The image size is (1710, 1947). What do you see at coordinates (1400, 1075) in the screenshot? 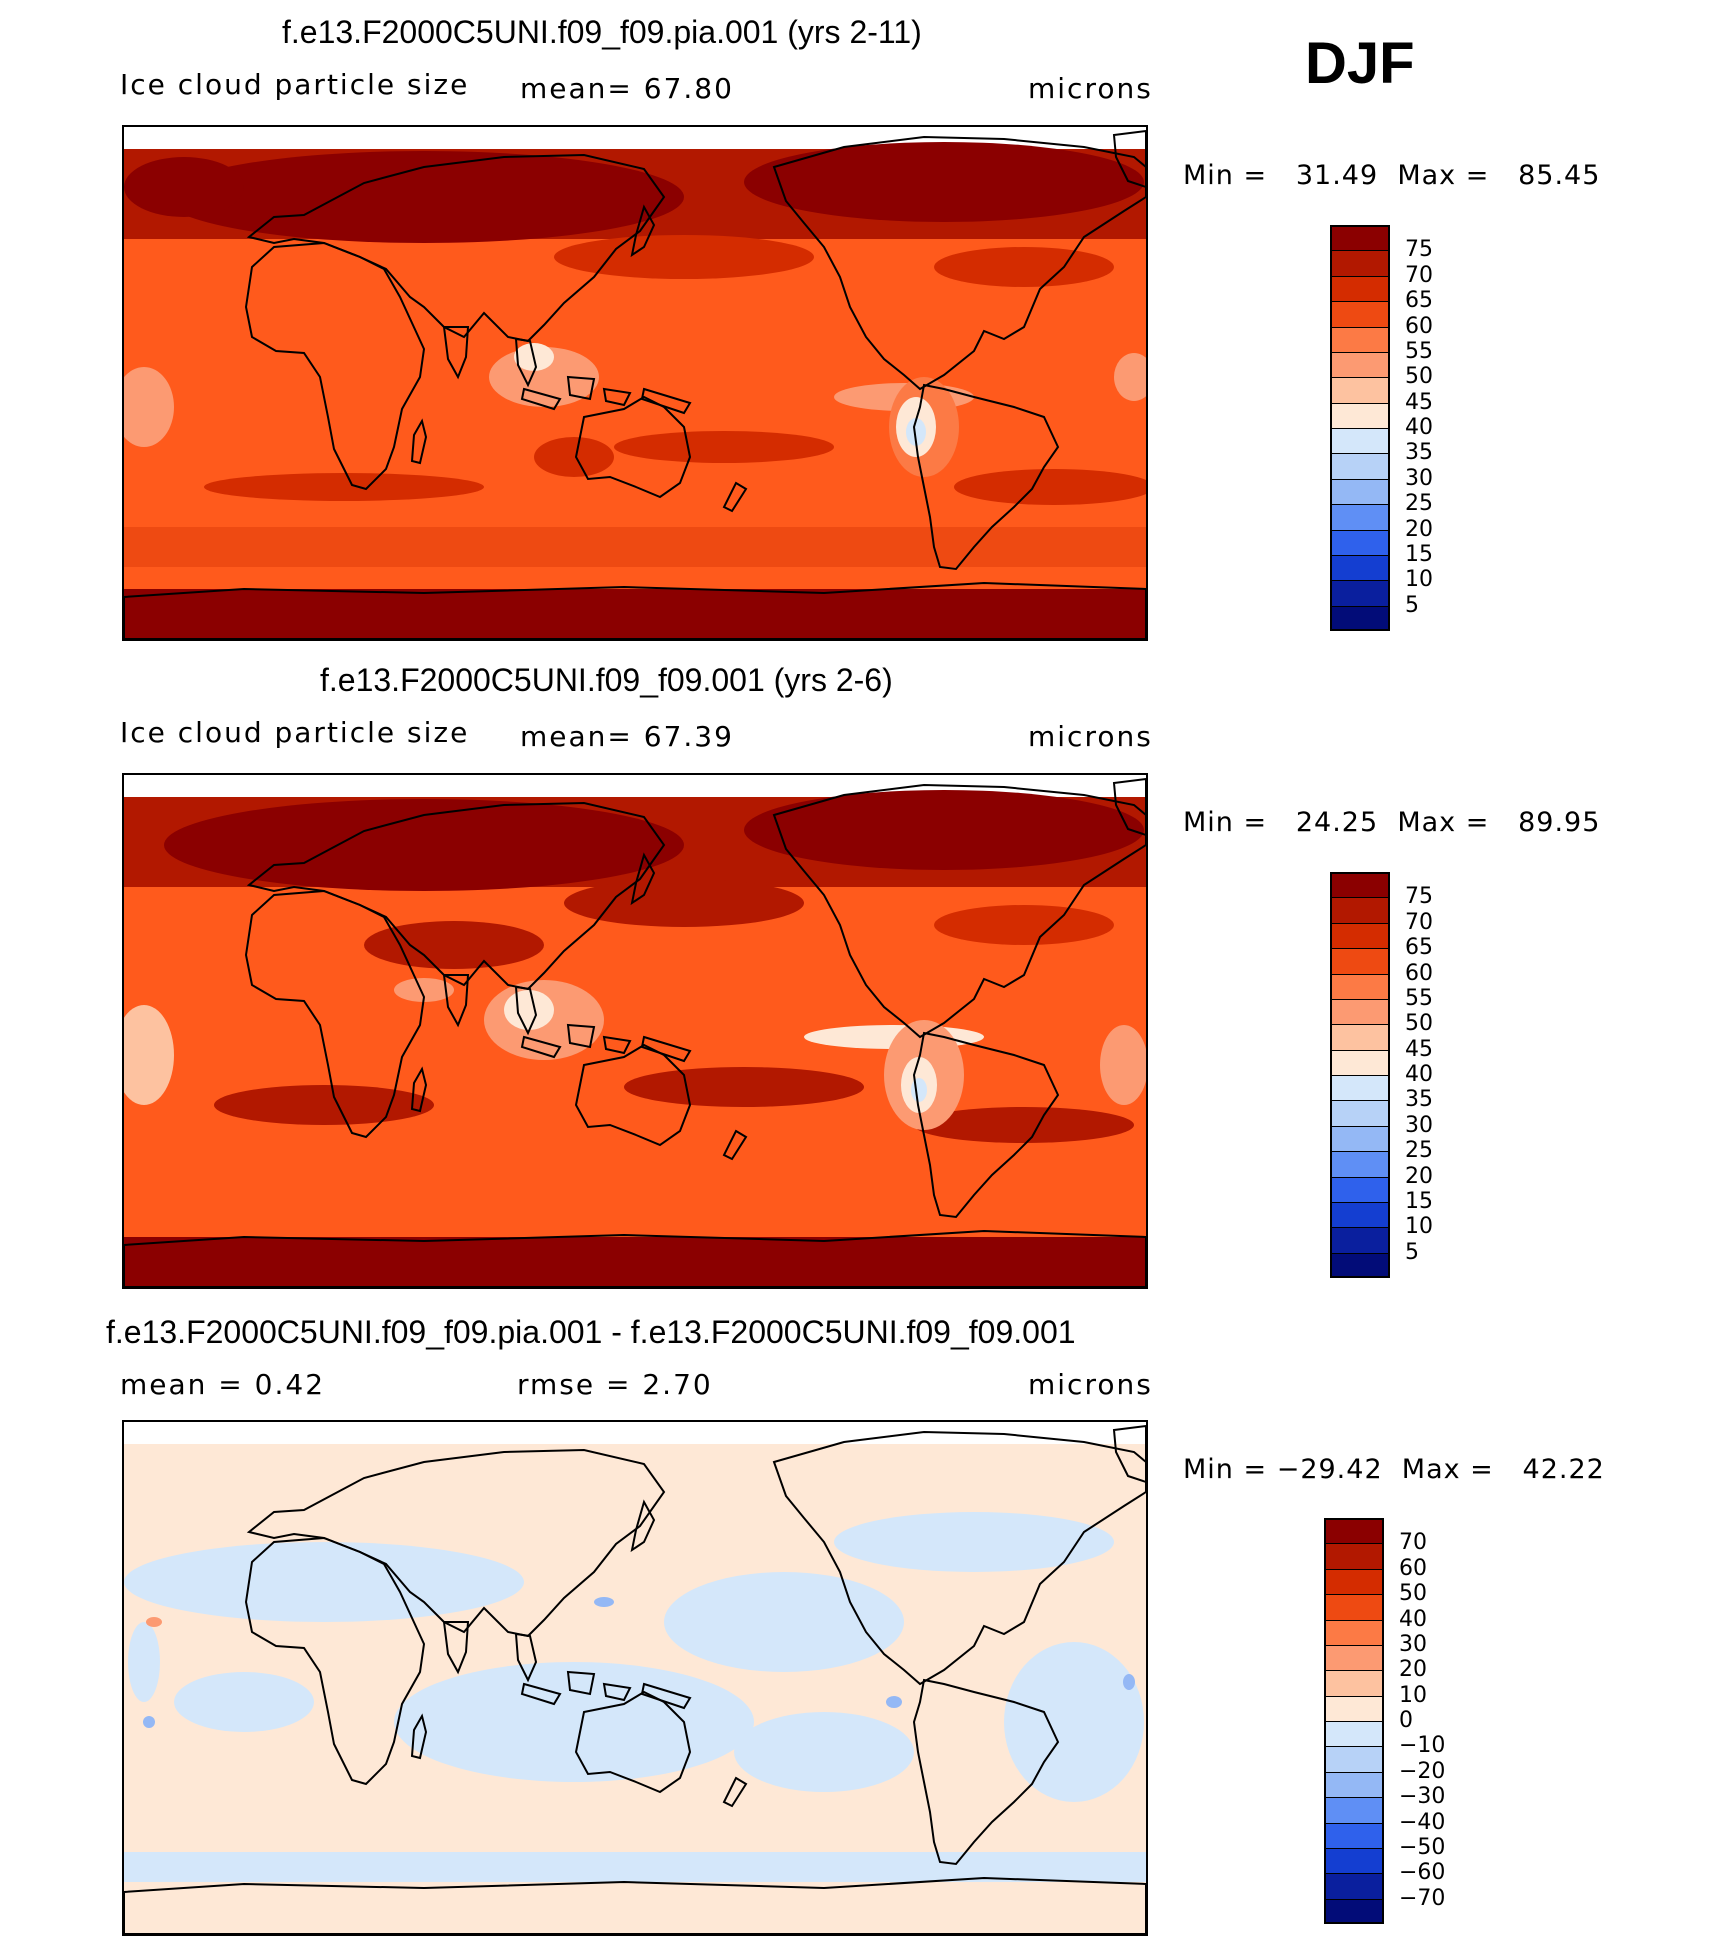
I see `panel-2-colorbar: 75 70 65 60 55 50 45 40 35 30 25 20 15 10 5` at bounding box center [1400, 1075].